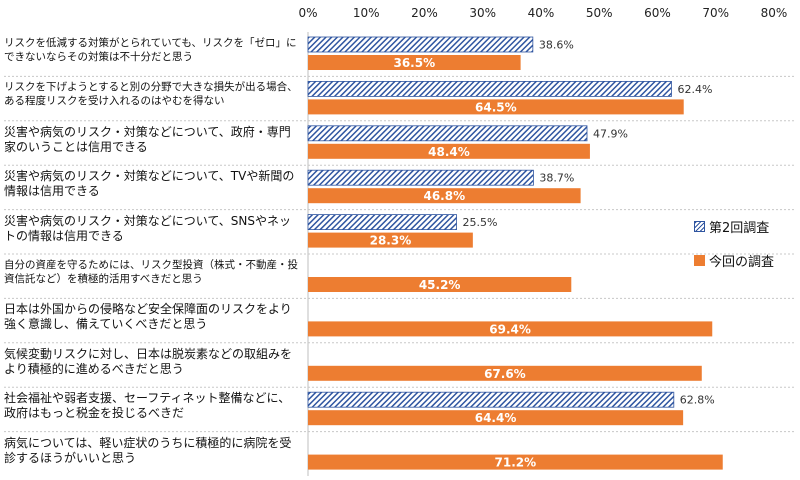  I want to click on data-label-current: 46.8%, so click(444, 196).